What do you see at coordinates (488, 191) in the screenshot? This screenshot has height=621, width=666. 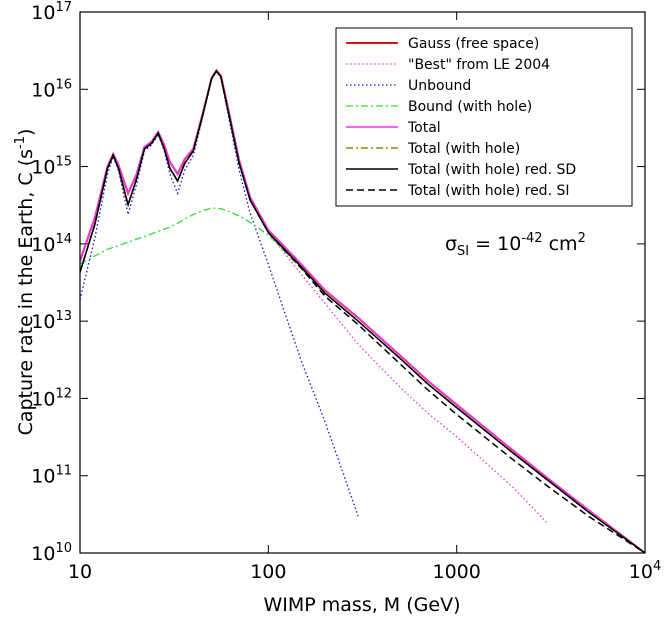 I see `legend-label: Total (with hole) red. SI` at bounding box center [488, 191].